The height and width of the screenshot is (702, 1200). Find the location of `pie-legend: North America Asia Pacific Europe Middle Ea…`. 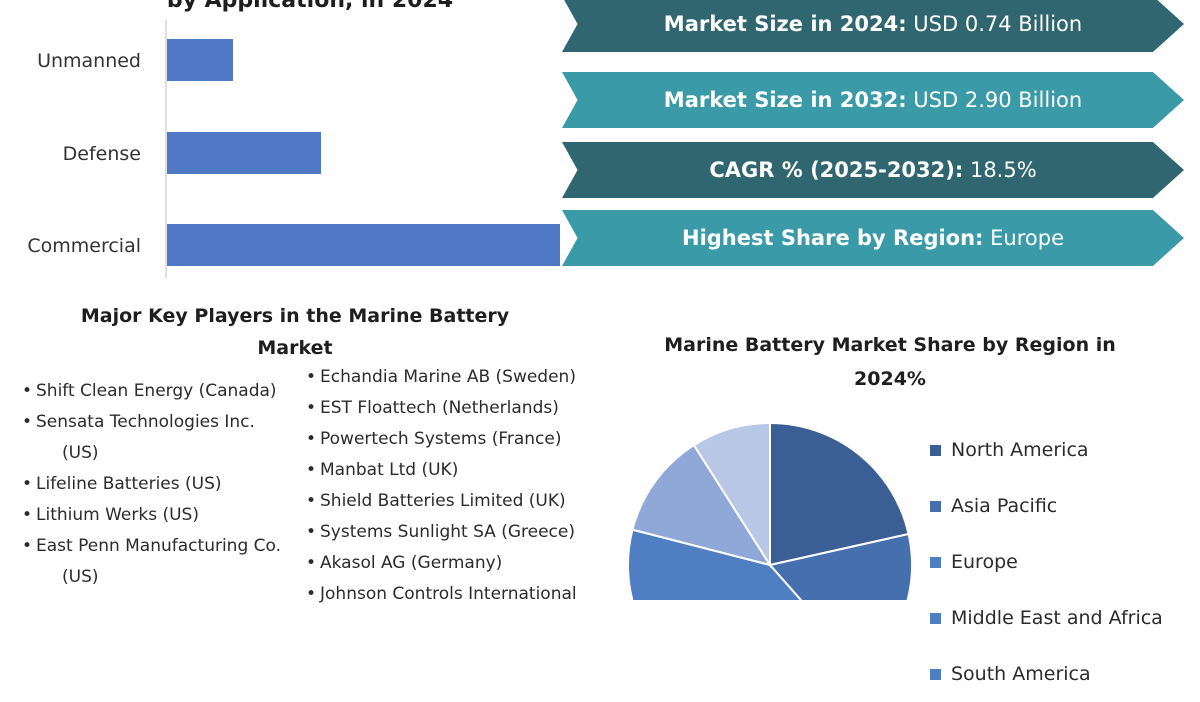

pie-legend: North America Asia Pacific Europe Middle Ea… is located at coordinates (1046, 562).